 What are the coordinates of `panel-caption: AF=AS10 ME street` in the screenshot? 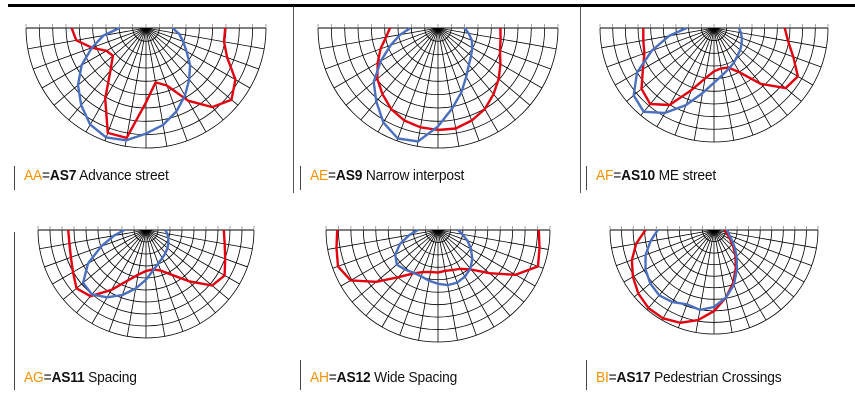 It's located at (656, 175).